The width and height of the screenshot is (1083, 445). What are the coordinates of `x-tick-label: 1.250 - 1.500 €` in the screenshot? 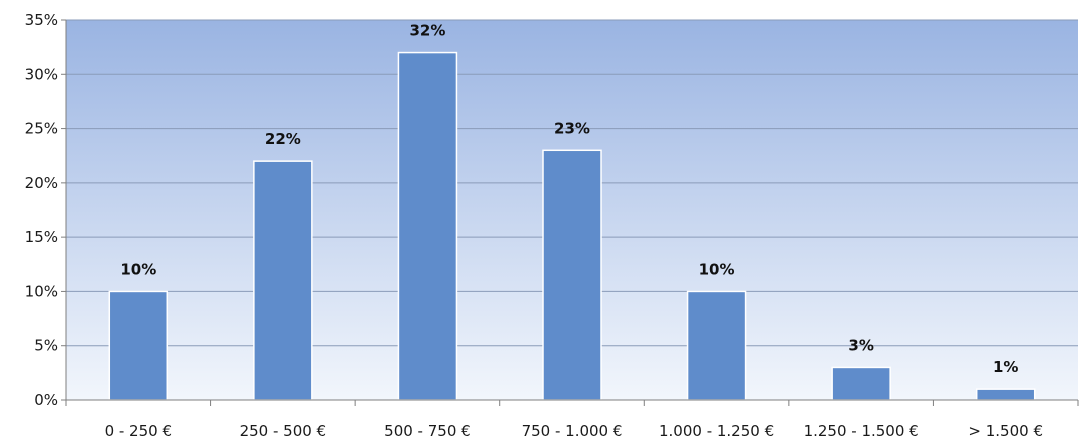 It's located at (861, 431).